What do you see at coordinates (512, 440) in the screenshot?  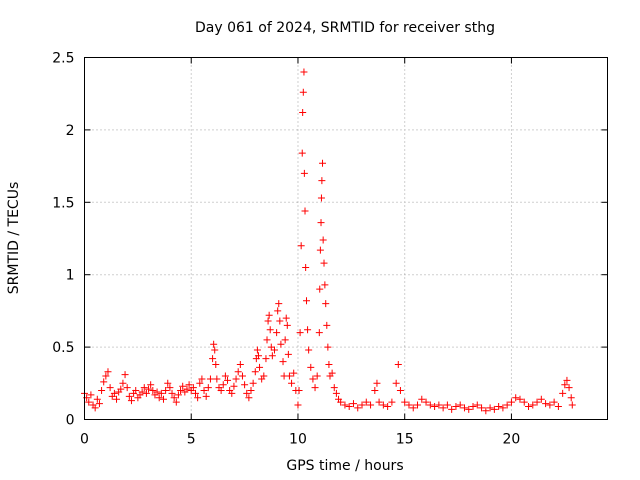 I see `x-tick-label: 20` at bounding box center [512, 440].